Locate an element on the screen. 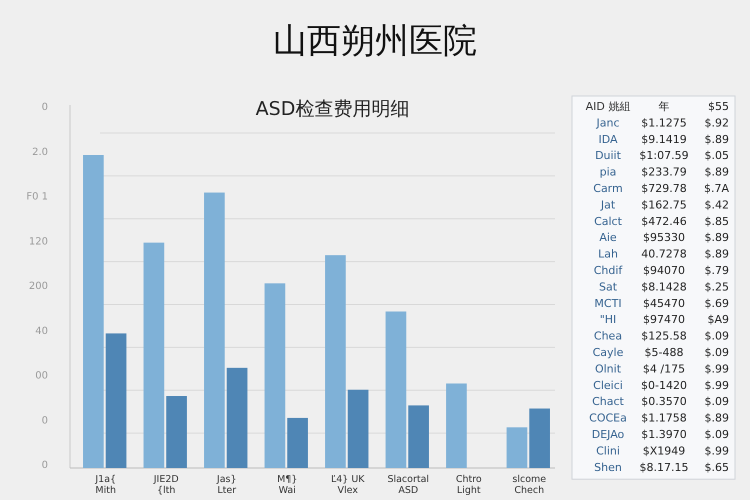 This screenshot has height=500, width=750. text: Shen $8.17.15 $.65 is located at coordinates (661, 467).